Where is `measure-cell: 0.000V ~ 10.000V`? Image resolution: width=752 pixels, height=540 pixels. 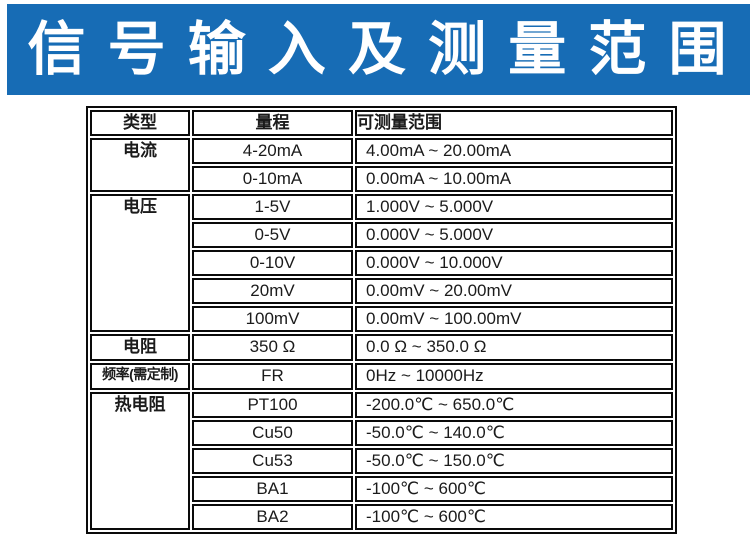
measure-cell: 0.000V ~ 10.000V is located at coordinates (514, 263).